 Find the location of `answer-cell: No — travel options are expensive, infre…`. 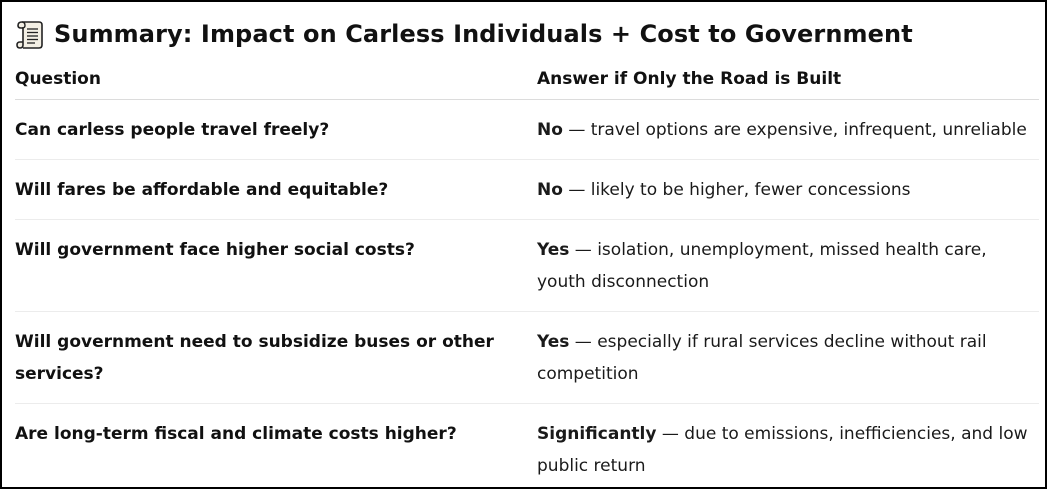

answer-cell: No — travel options are expensive, infre… is located at coordinates (788, 129).